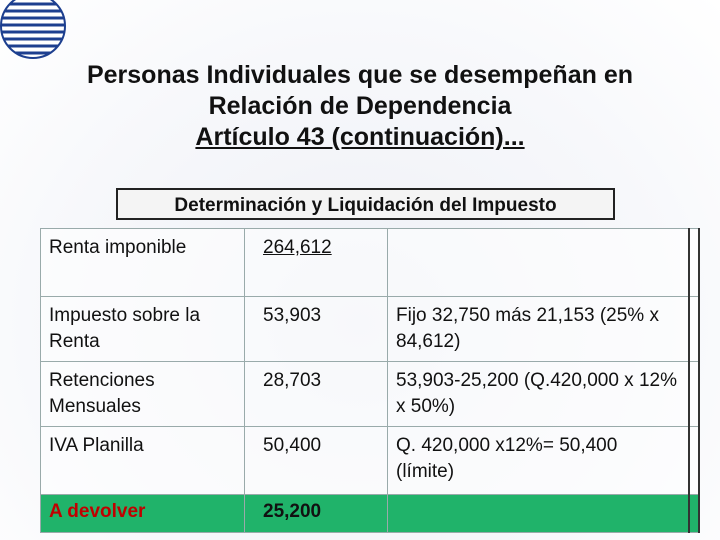 This screenshot has width=720, height=540. I want to click on table-cell: Fijo 32,750 más 21,153 (25% x 84,612), so click(538, 329).